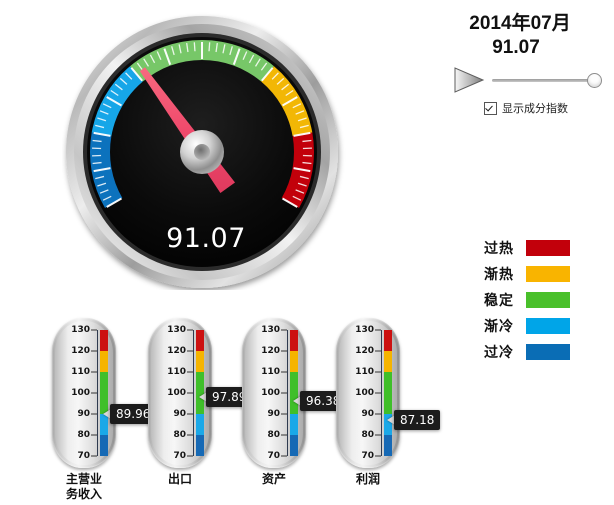  Describe the element at coordinates (499, 273) in the screenshot. I see `legend-item-label: 渐热` at that location.